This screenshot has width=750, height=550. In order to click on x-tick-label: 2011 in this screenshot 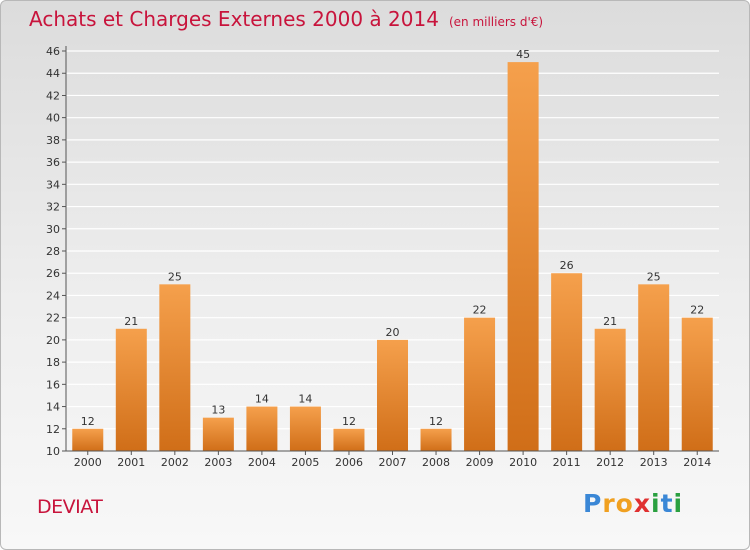, I will do `click(567, 462)`.